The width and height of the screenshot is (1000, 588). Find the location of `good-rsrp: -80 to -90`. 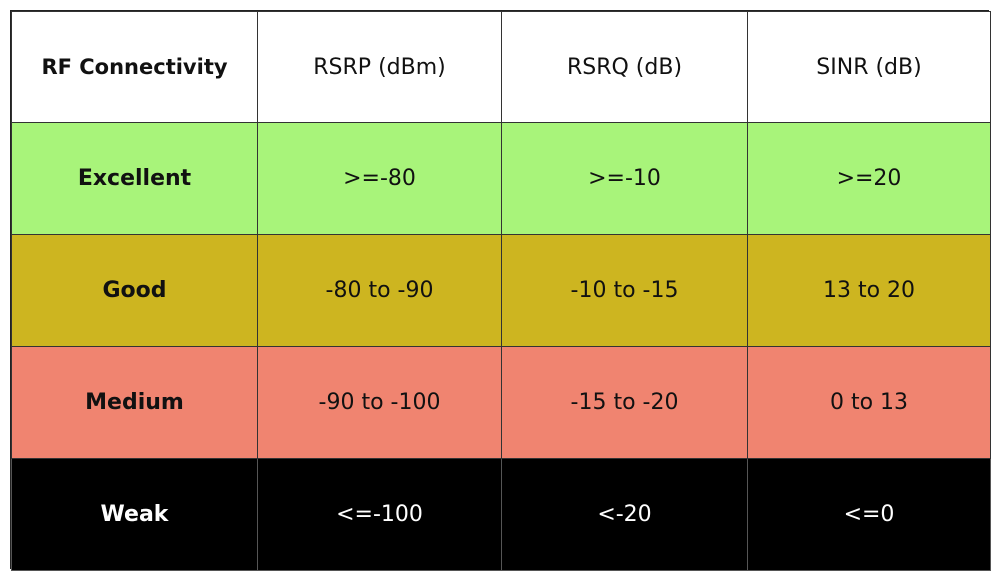

good-rsrp: -80 to -90 is located at coordinates (380, 291).